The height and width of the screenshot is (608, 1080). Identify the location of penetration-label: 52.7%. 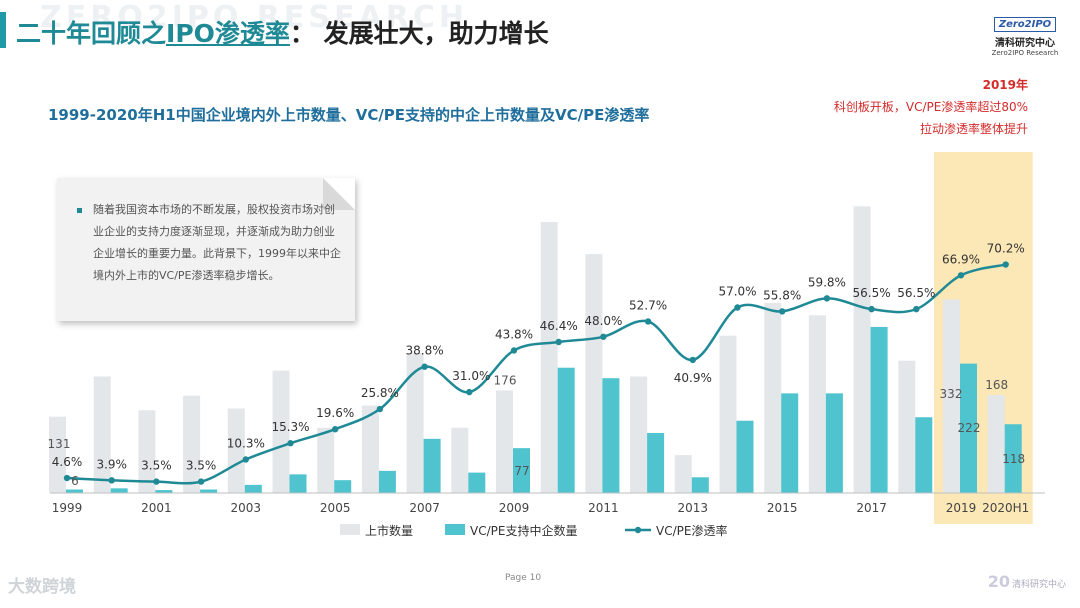
(648, 305).